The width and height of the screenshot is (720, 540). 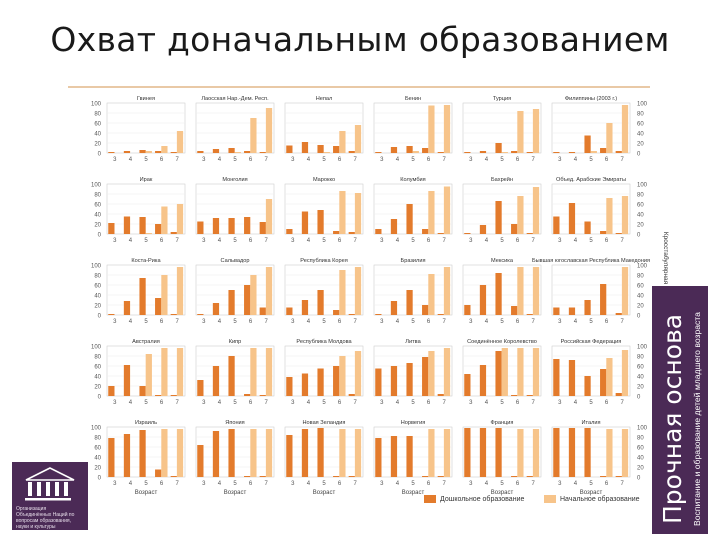 I want to click on left-axis-tick-label: 20, so click(x=97, y=388).